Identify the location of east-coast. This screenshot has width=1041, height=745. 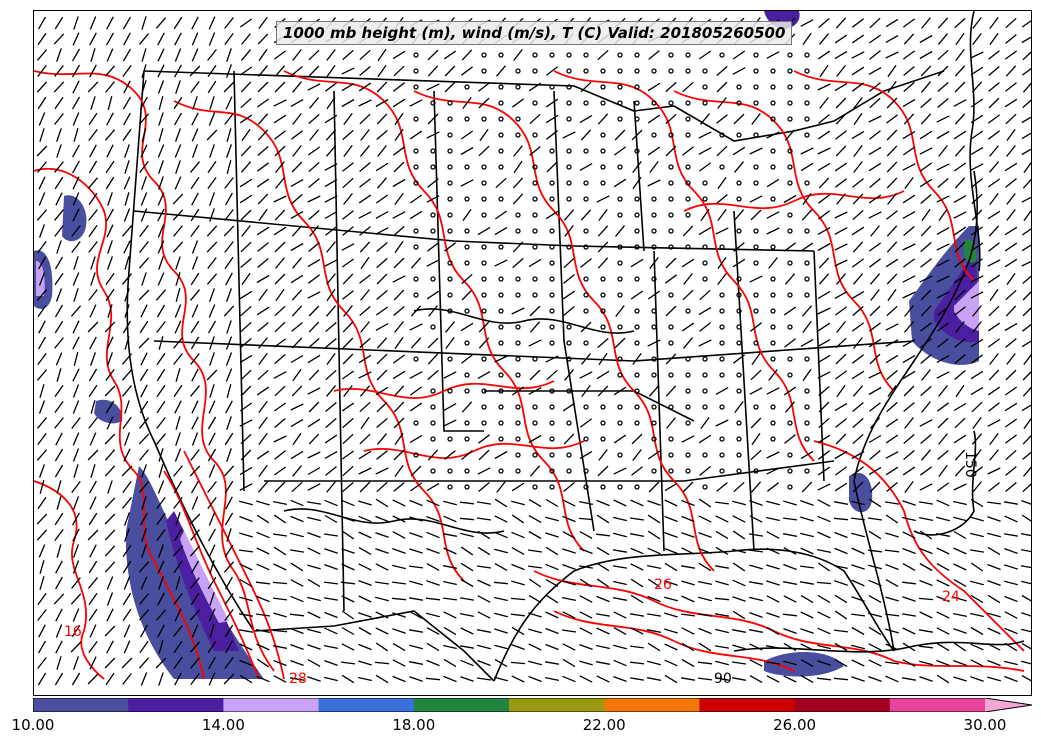
(916, 411).